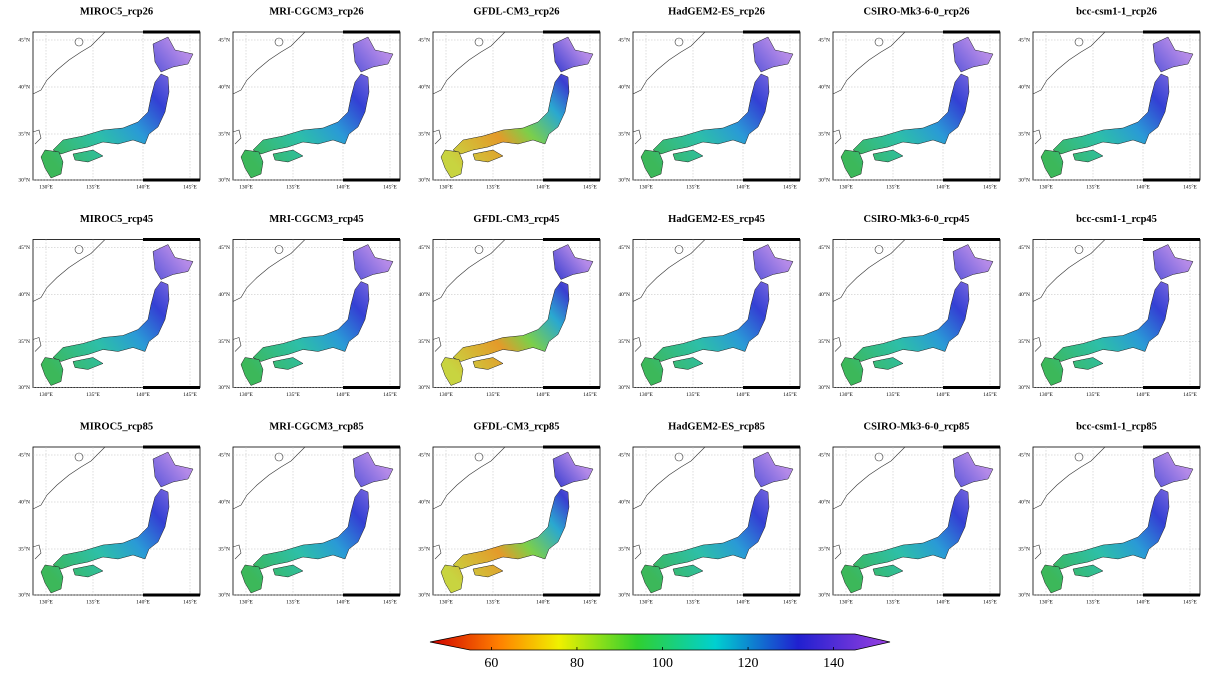 The height and width of the screenshot is (682, 1212). What do you see at coordinates (116, 426) in the screenshot?
I see `panel-title: MIROC5_rcp85` at bounding box center [116, 426].